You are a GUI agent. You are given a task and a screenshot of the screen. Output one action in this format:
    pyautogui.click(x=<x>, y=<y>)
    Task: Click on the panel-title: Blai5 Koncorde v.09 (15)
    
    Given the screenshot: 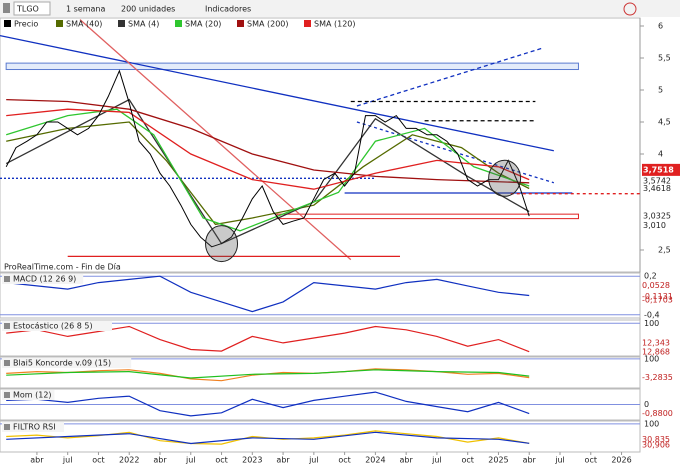 What is the action you would take?
    pyautogui.click(x=62, y=363)
    